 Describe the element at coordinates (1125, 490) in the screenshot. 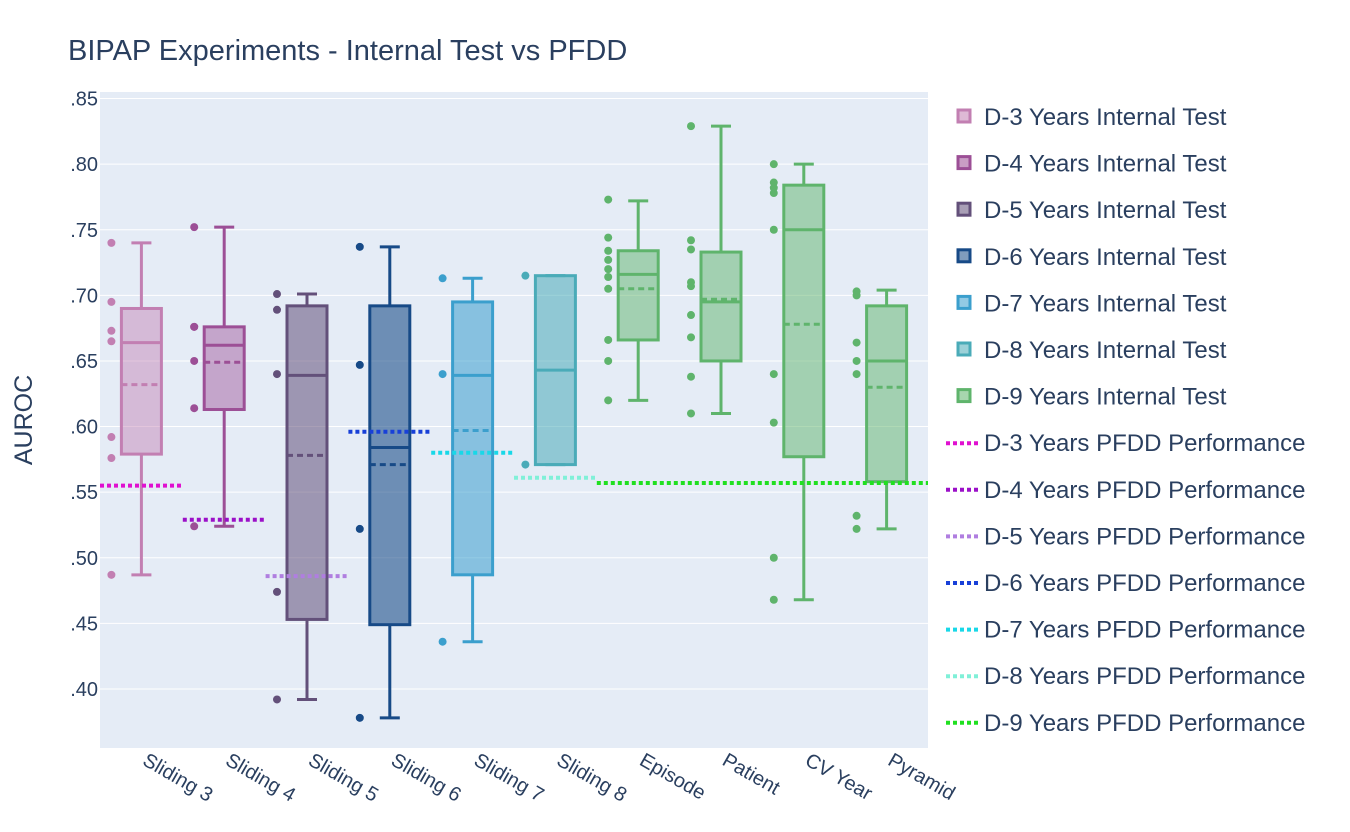

I see `legend-item: D-4 Years PFDD Performance` at that location.